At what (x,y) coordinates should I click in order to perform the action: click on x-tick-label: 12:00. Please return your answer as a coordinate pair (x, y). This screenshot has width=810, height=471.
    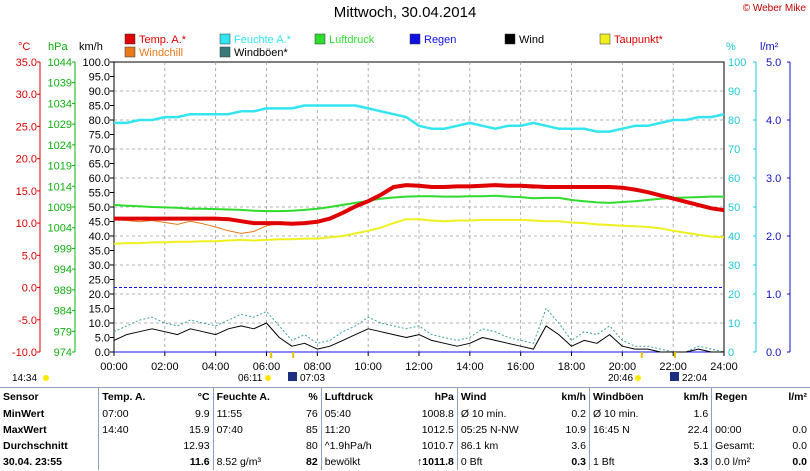
    Looking at the image, I should click on (419, 367).